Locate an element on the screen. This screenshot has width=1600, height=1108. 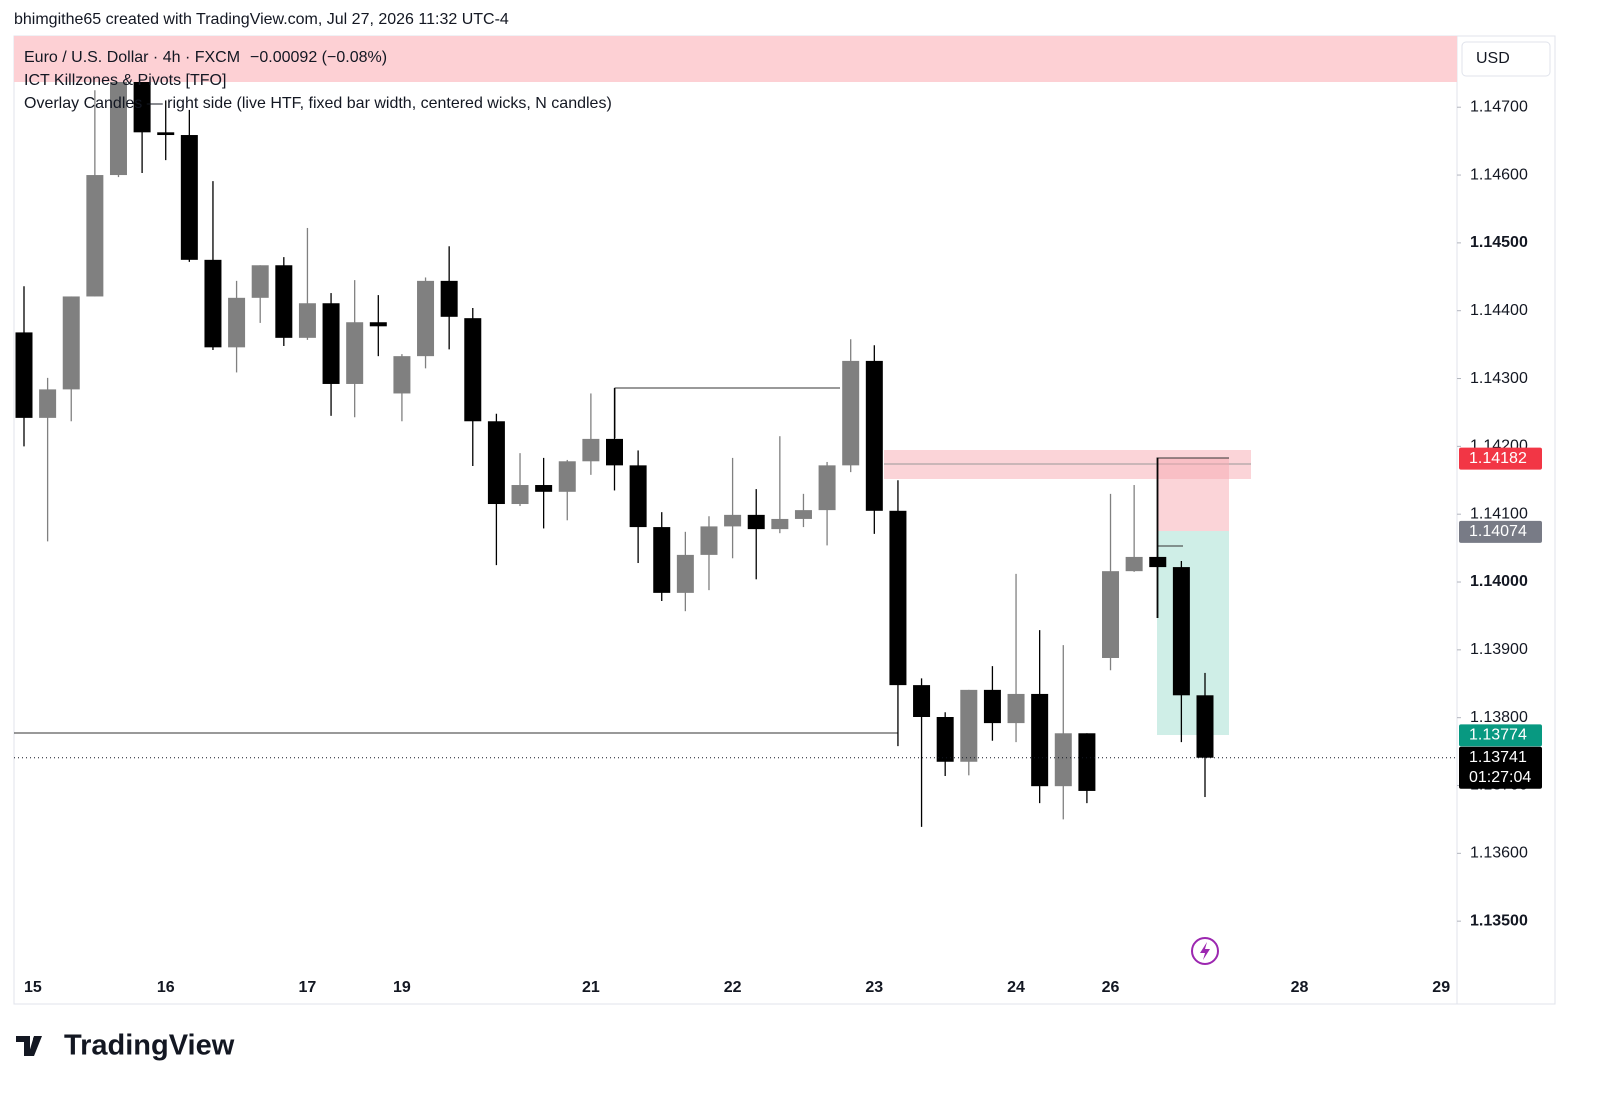
y-tick-label: 1.14600 is located at coordinates (1499, 174).